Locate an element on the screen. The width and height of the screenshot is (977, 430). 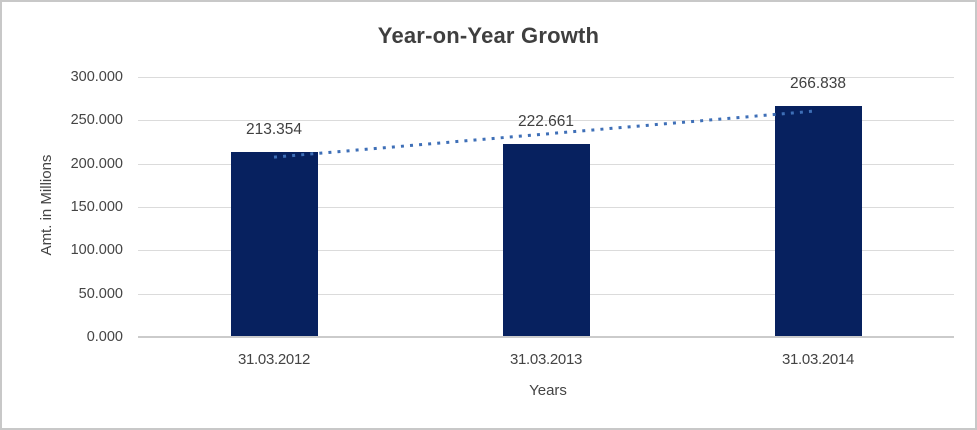
data-label: 266.838 is located at coordinates (818, 83).